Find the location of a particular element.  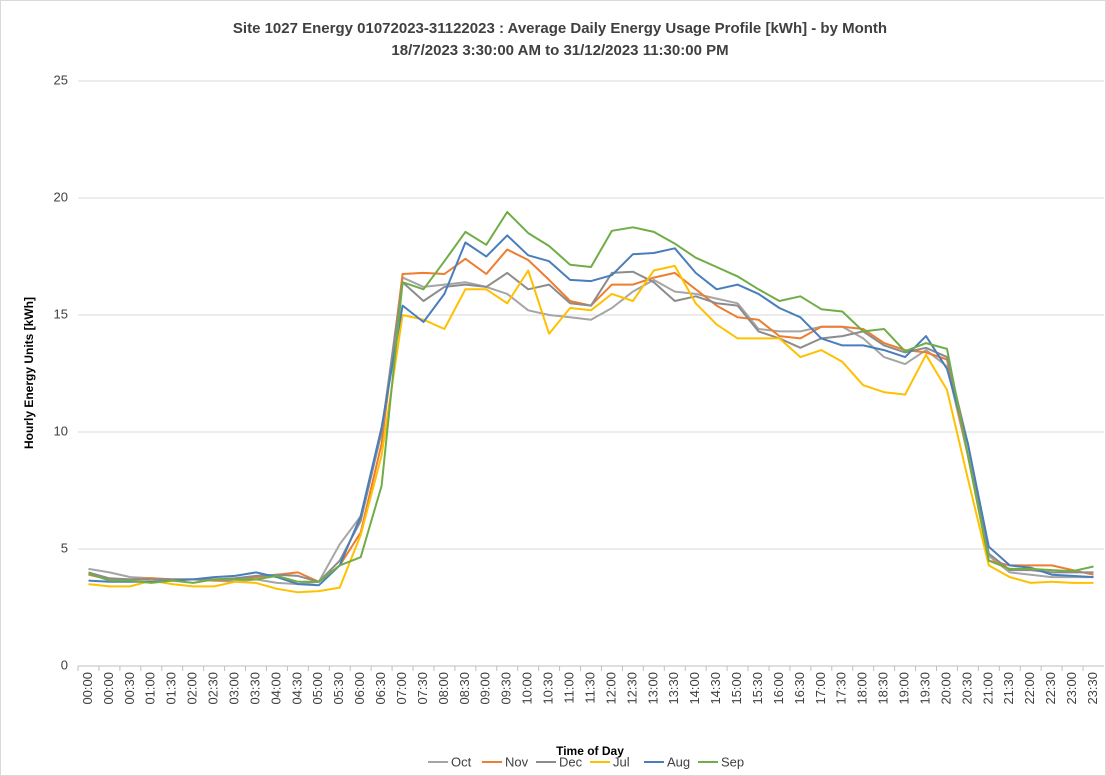

y-tick-label: 10 is located at coordinates (61, 430).